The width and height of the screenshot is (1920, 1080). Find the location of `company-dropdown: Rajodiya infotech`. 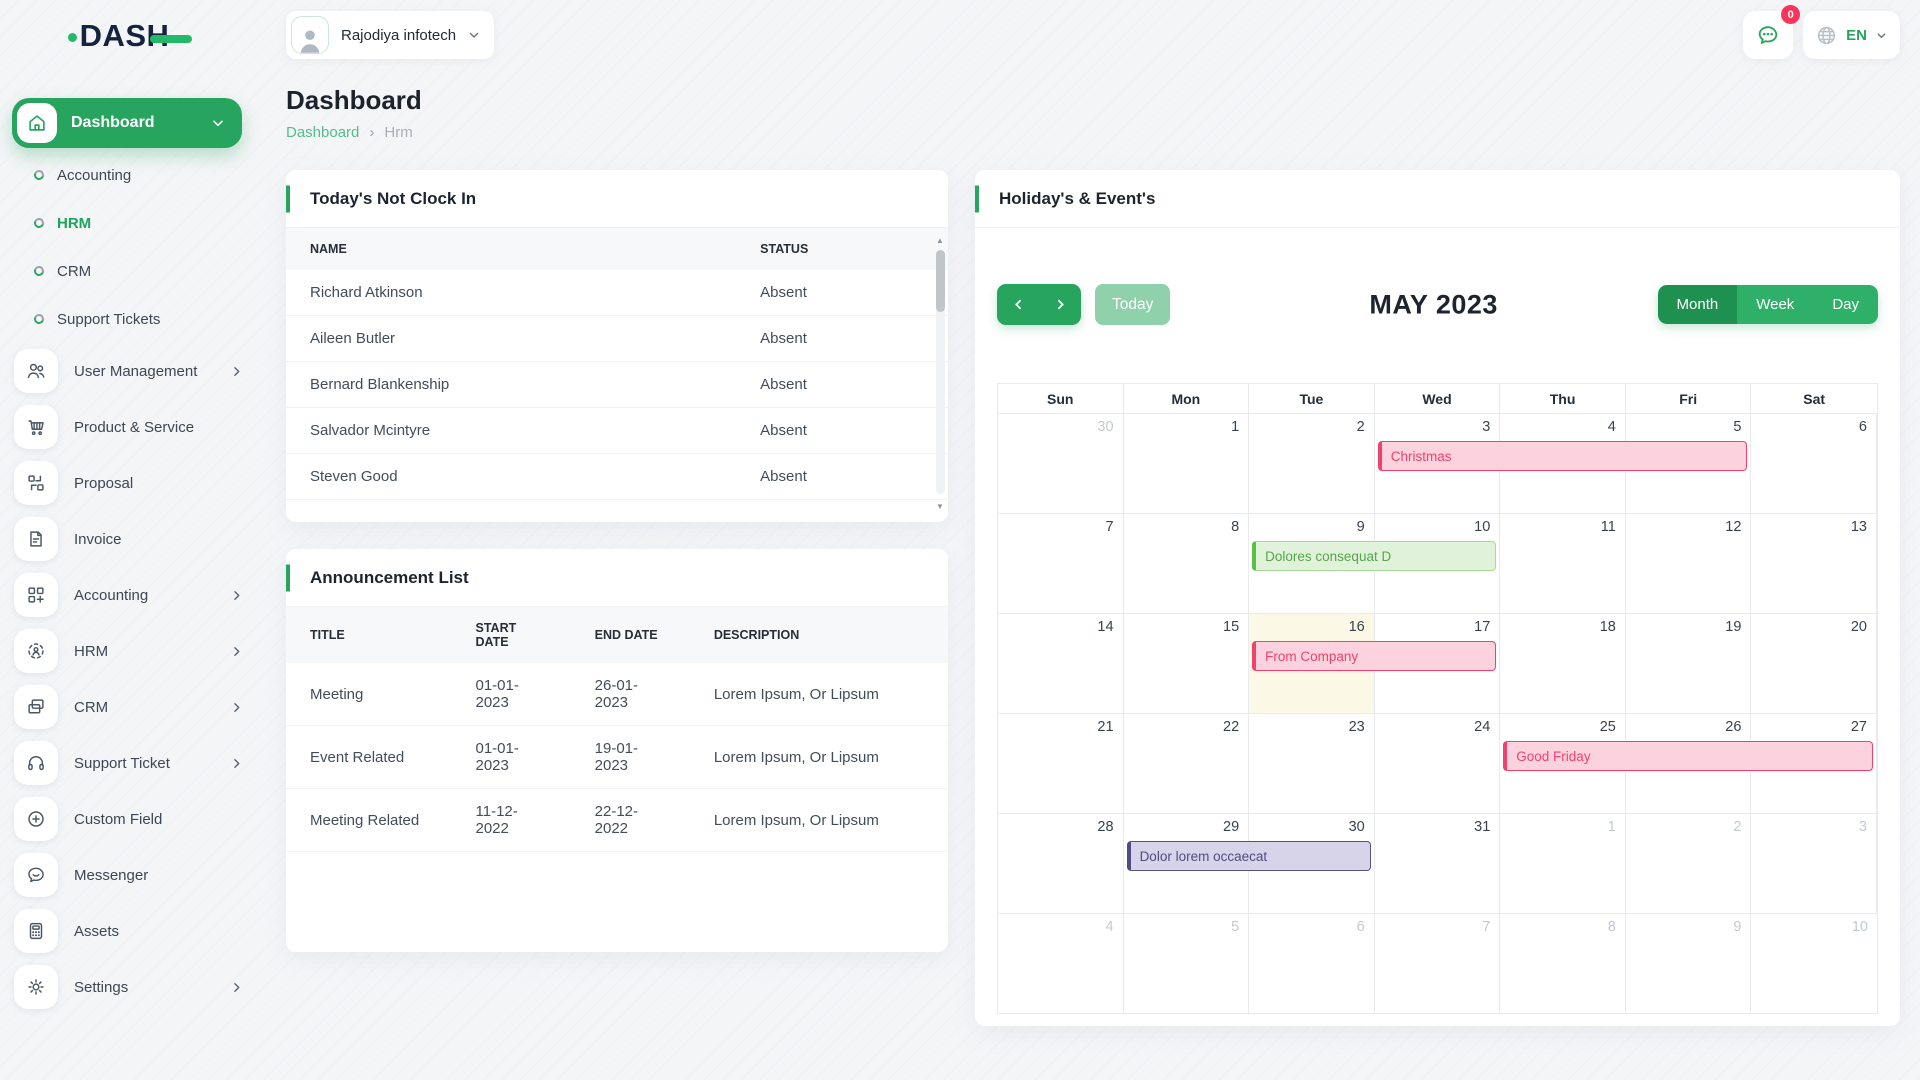

company-dropdown: Rajodiya infotech is located at coordinates (390, 35).